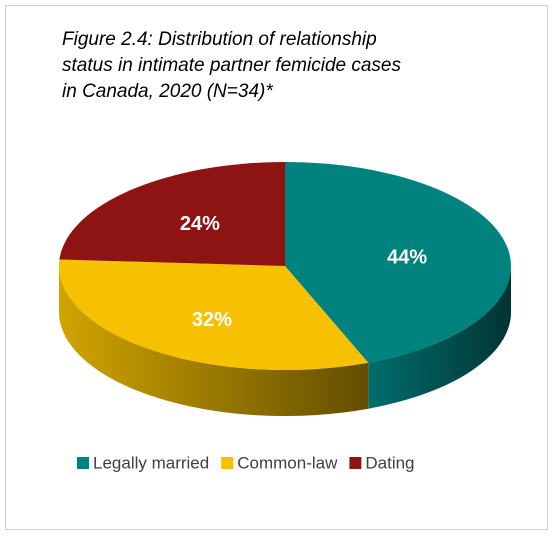 This screenshot has height=536, width=554. Describe the element at coordinates (212, 320) in the screenshot. I see `data-label: 32%` at that location.